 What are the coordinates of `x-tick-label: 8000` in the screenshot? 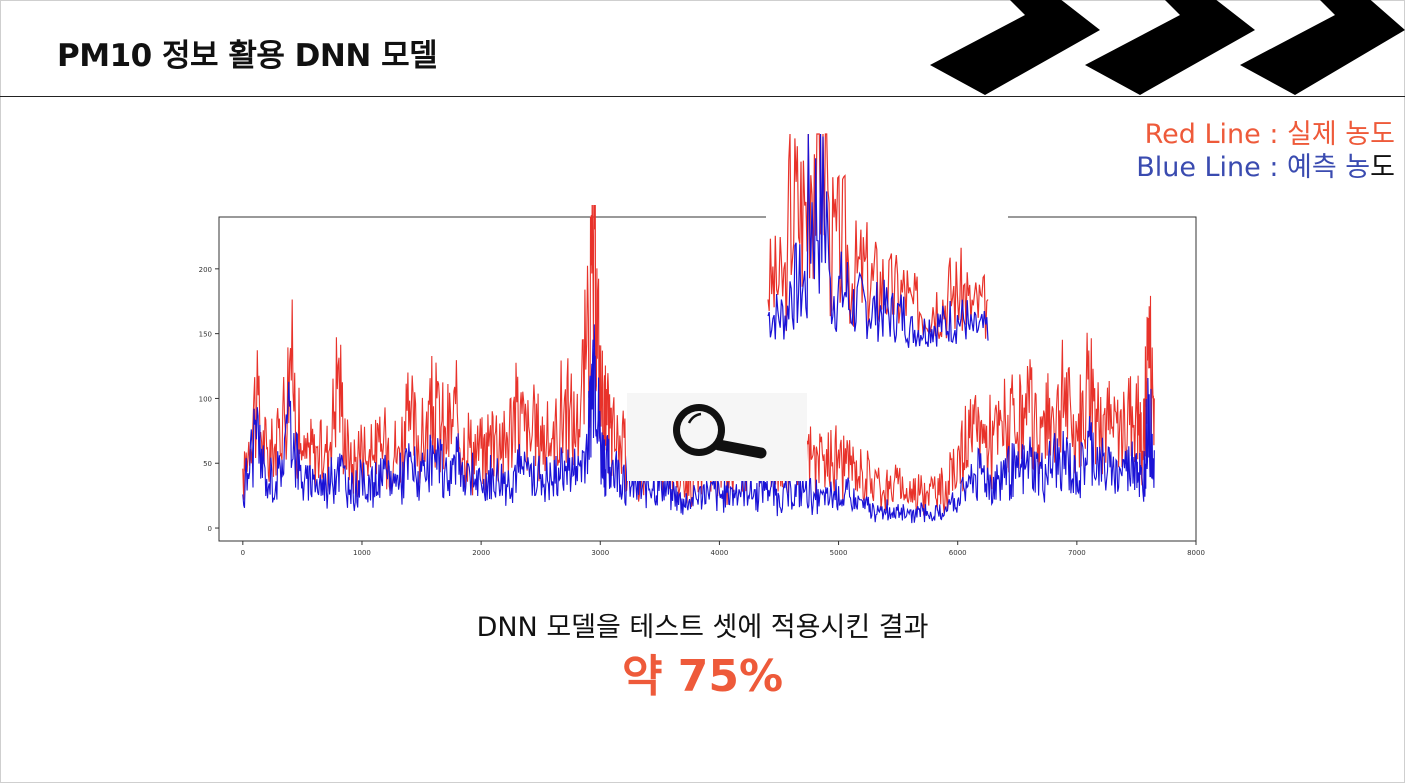 It's located at (1196, 553).